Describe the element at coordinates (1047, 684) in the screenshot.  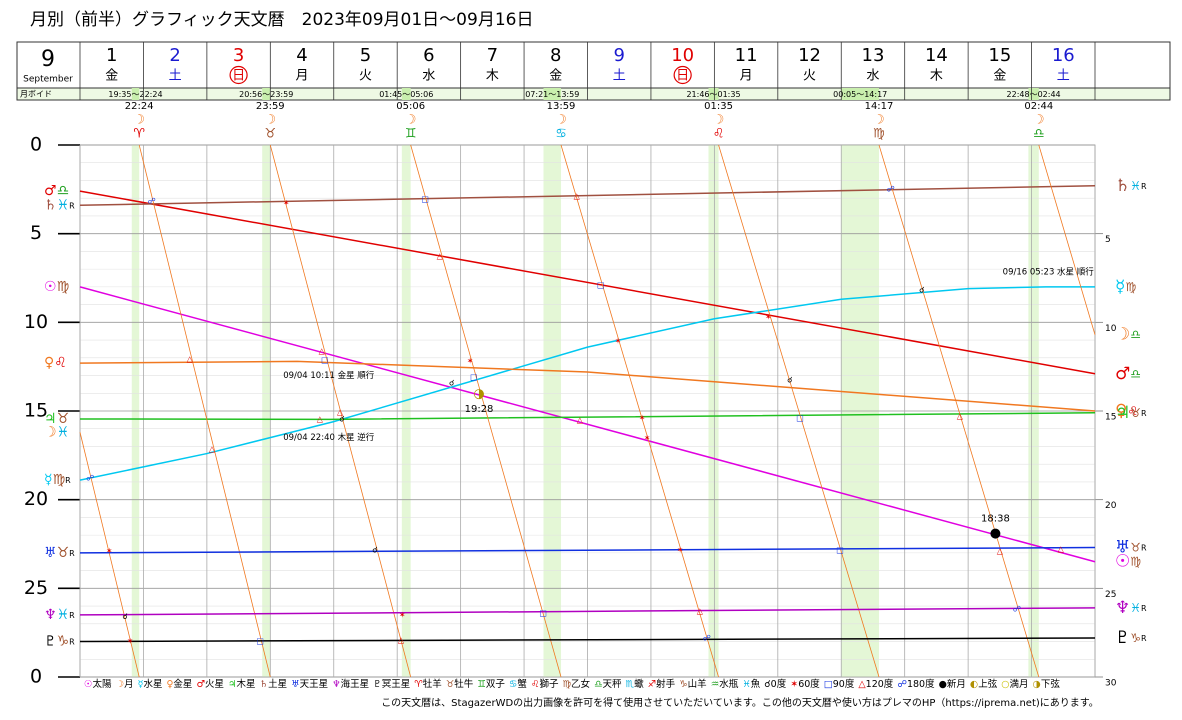
I see `legend-item: ◑下弦` at that location.